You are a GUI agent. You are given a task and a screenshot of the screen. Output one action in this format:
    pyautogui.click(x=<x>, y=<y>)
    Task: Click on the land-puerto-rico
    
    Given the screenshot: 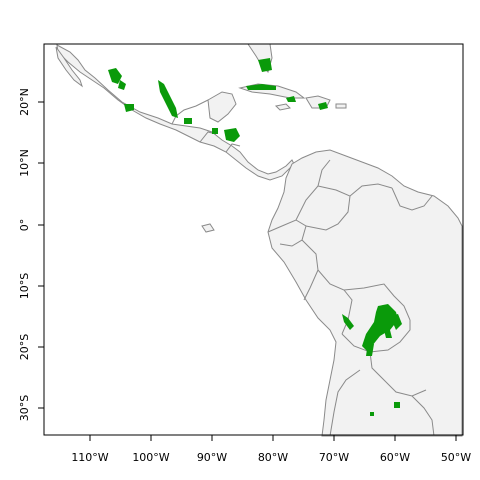 What is the action you would take?
    pyautogui.click(x=341, y=106)
    